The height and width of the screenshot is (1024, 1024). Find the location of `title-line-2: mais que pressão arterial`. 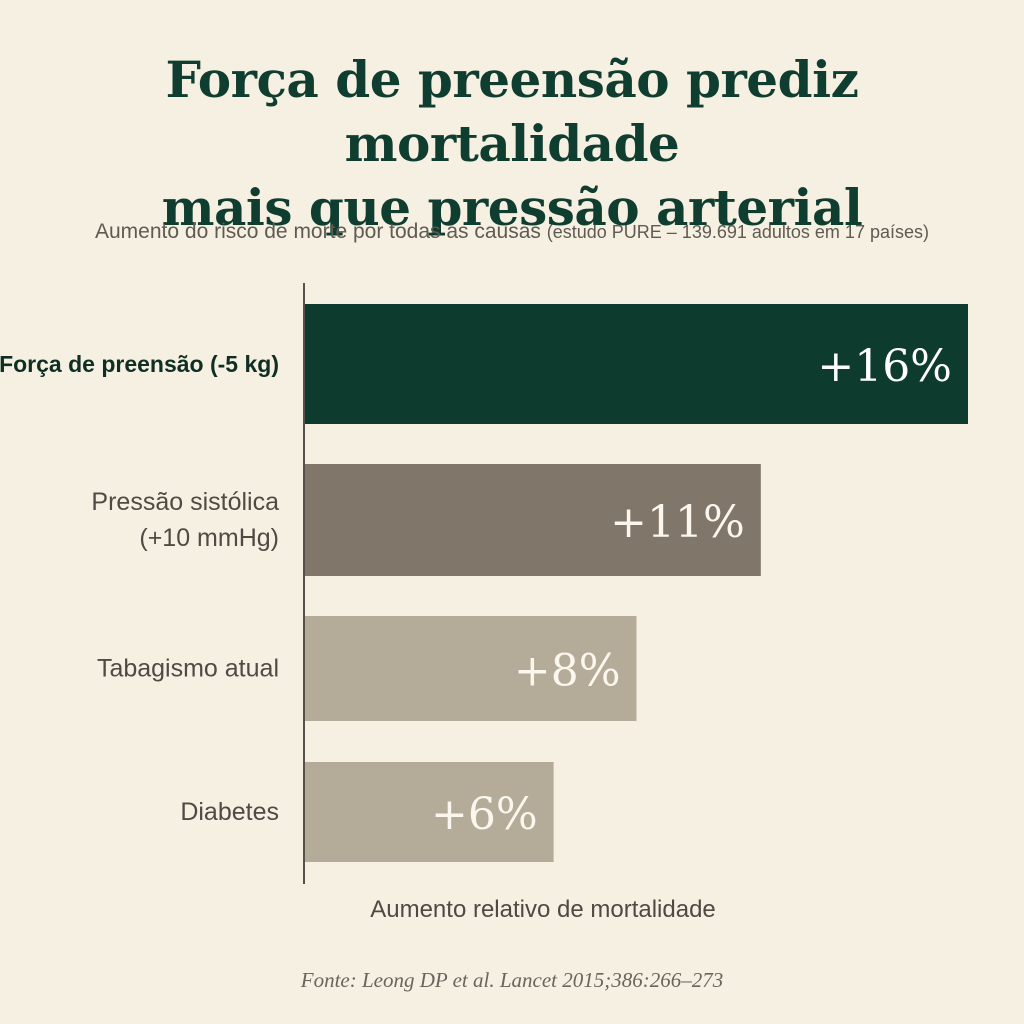

title-line-2: mais que pressão arterial is located at coordinates (512, 207).